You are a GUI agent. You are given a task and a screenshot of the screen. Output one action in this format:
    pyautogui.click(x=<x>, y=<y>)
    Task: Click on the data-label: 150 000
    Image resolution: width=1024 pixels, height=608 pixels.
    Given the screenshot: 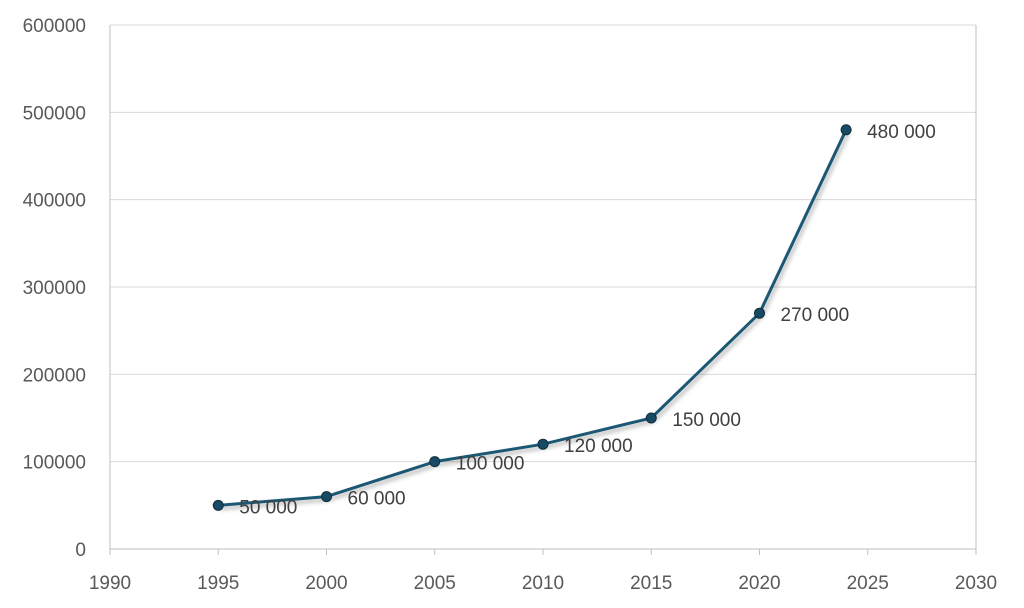 What is the action you would take?
    pyautogui.click(x=706, y=420)
    